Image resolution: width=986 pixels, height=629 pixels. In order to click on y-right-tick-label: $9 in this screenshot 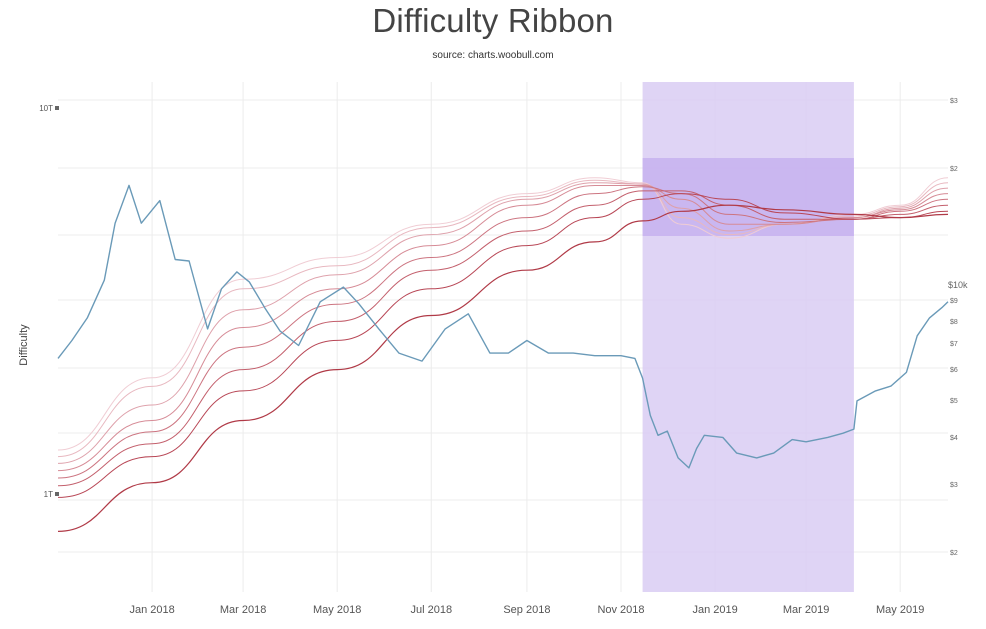, I will do `click(954, 301)`.